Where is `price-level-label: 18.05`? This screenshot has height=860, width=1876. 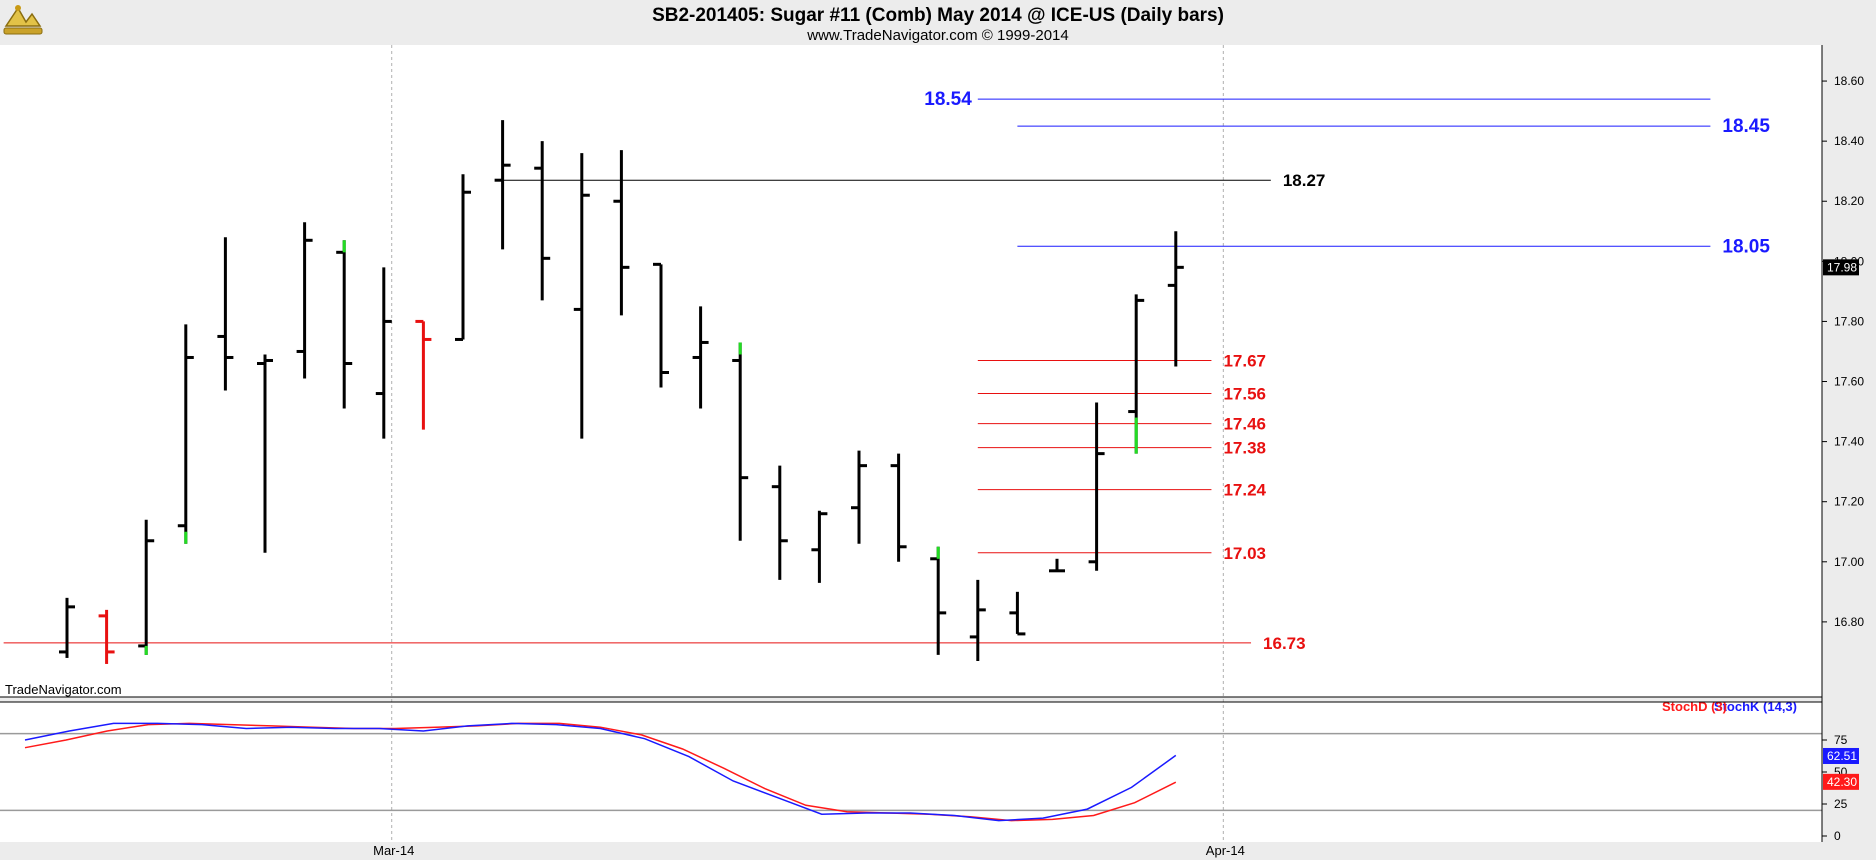
price-level-label: 18.05 is located at coordinates (1746, 246).